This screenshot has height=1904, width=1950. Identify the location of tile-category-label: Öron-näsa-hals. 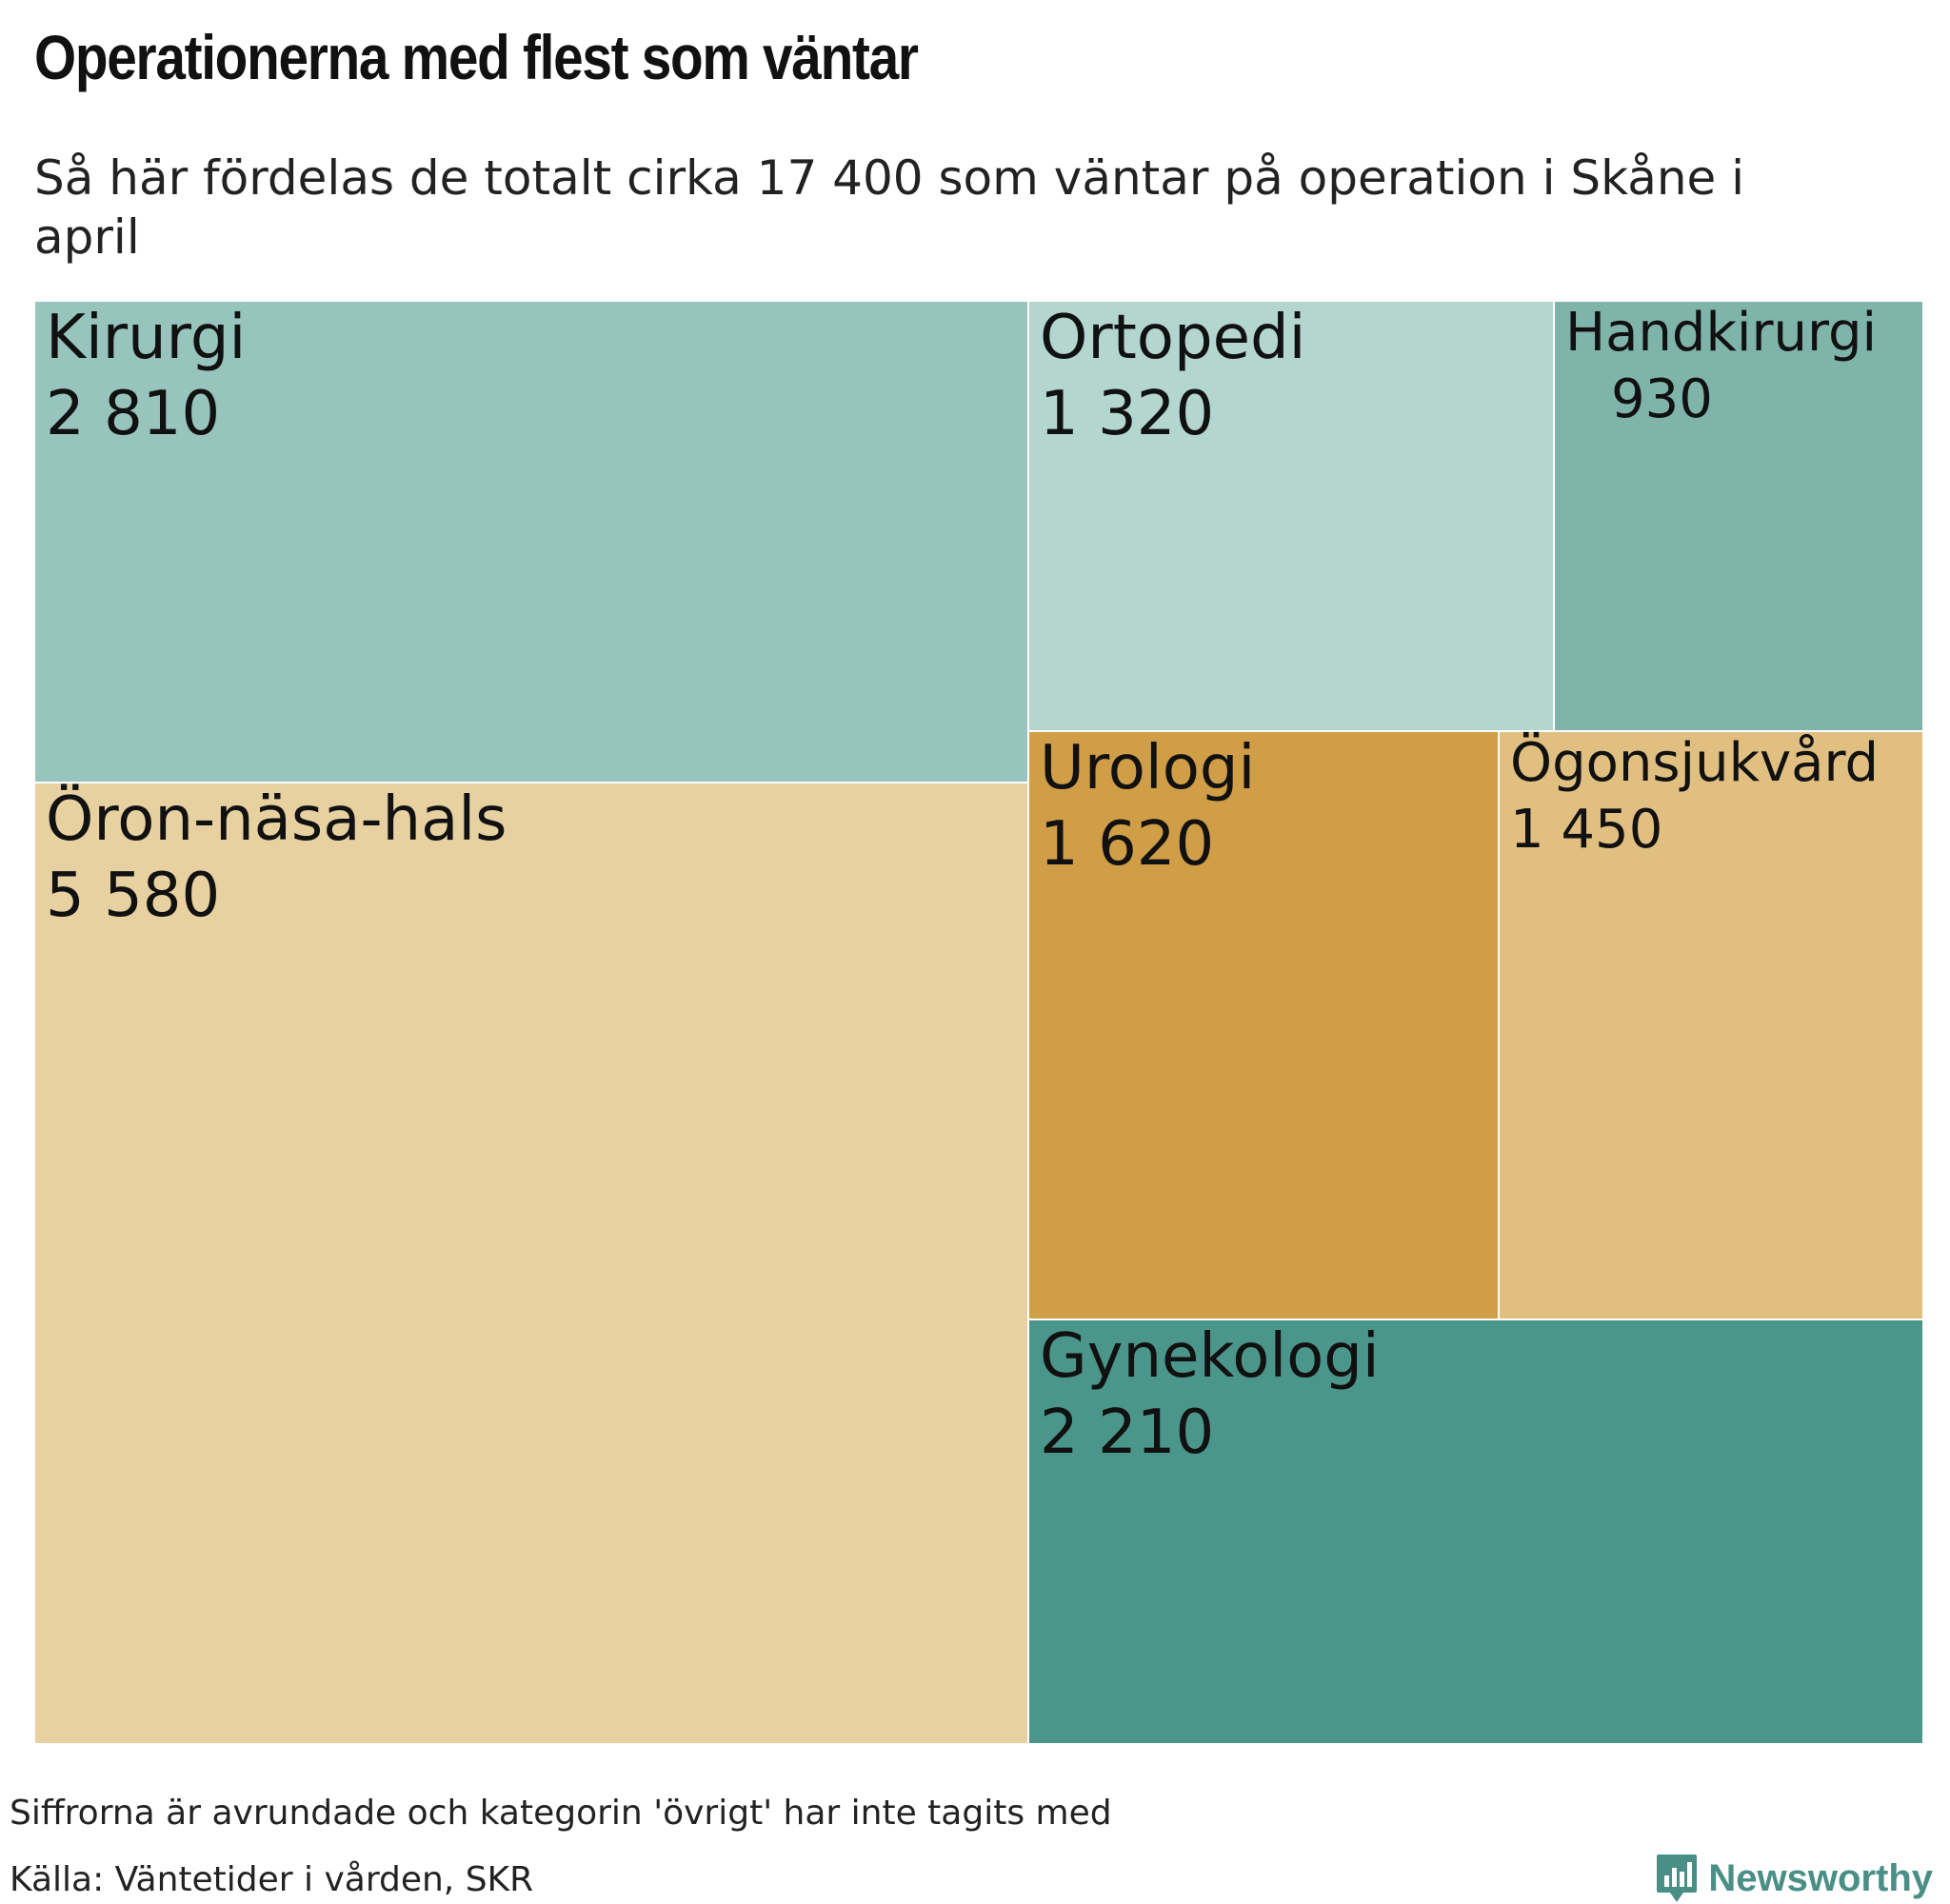
(276, 819).